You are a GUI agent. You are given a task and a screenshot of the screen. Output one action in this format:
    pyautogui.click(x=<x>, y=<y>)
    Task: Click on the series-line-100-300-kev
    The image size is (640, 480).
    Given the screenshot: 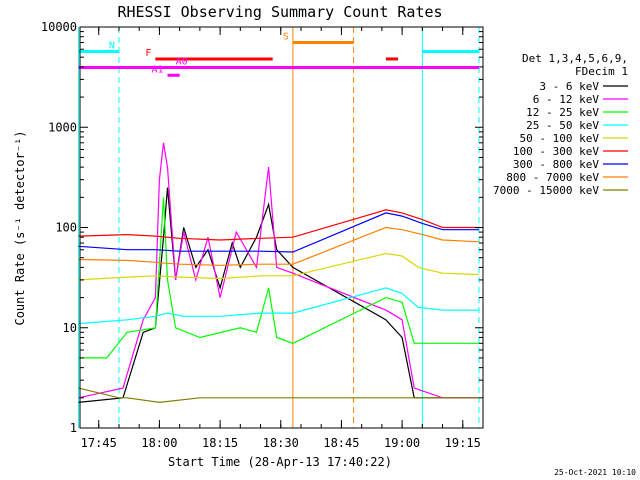 What is the action you would take?
    pyautogui.click(x=278, y=225)
    